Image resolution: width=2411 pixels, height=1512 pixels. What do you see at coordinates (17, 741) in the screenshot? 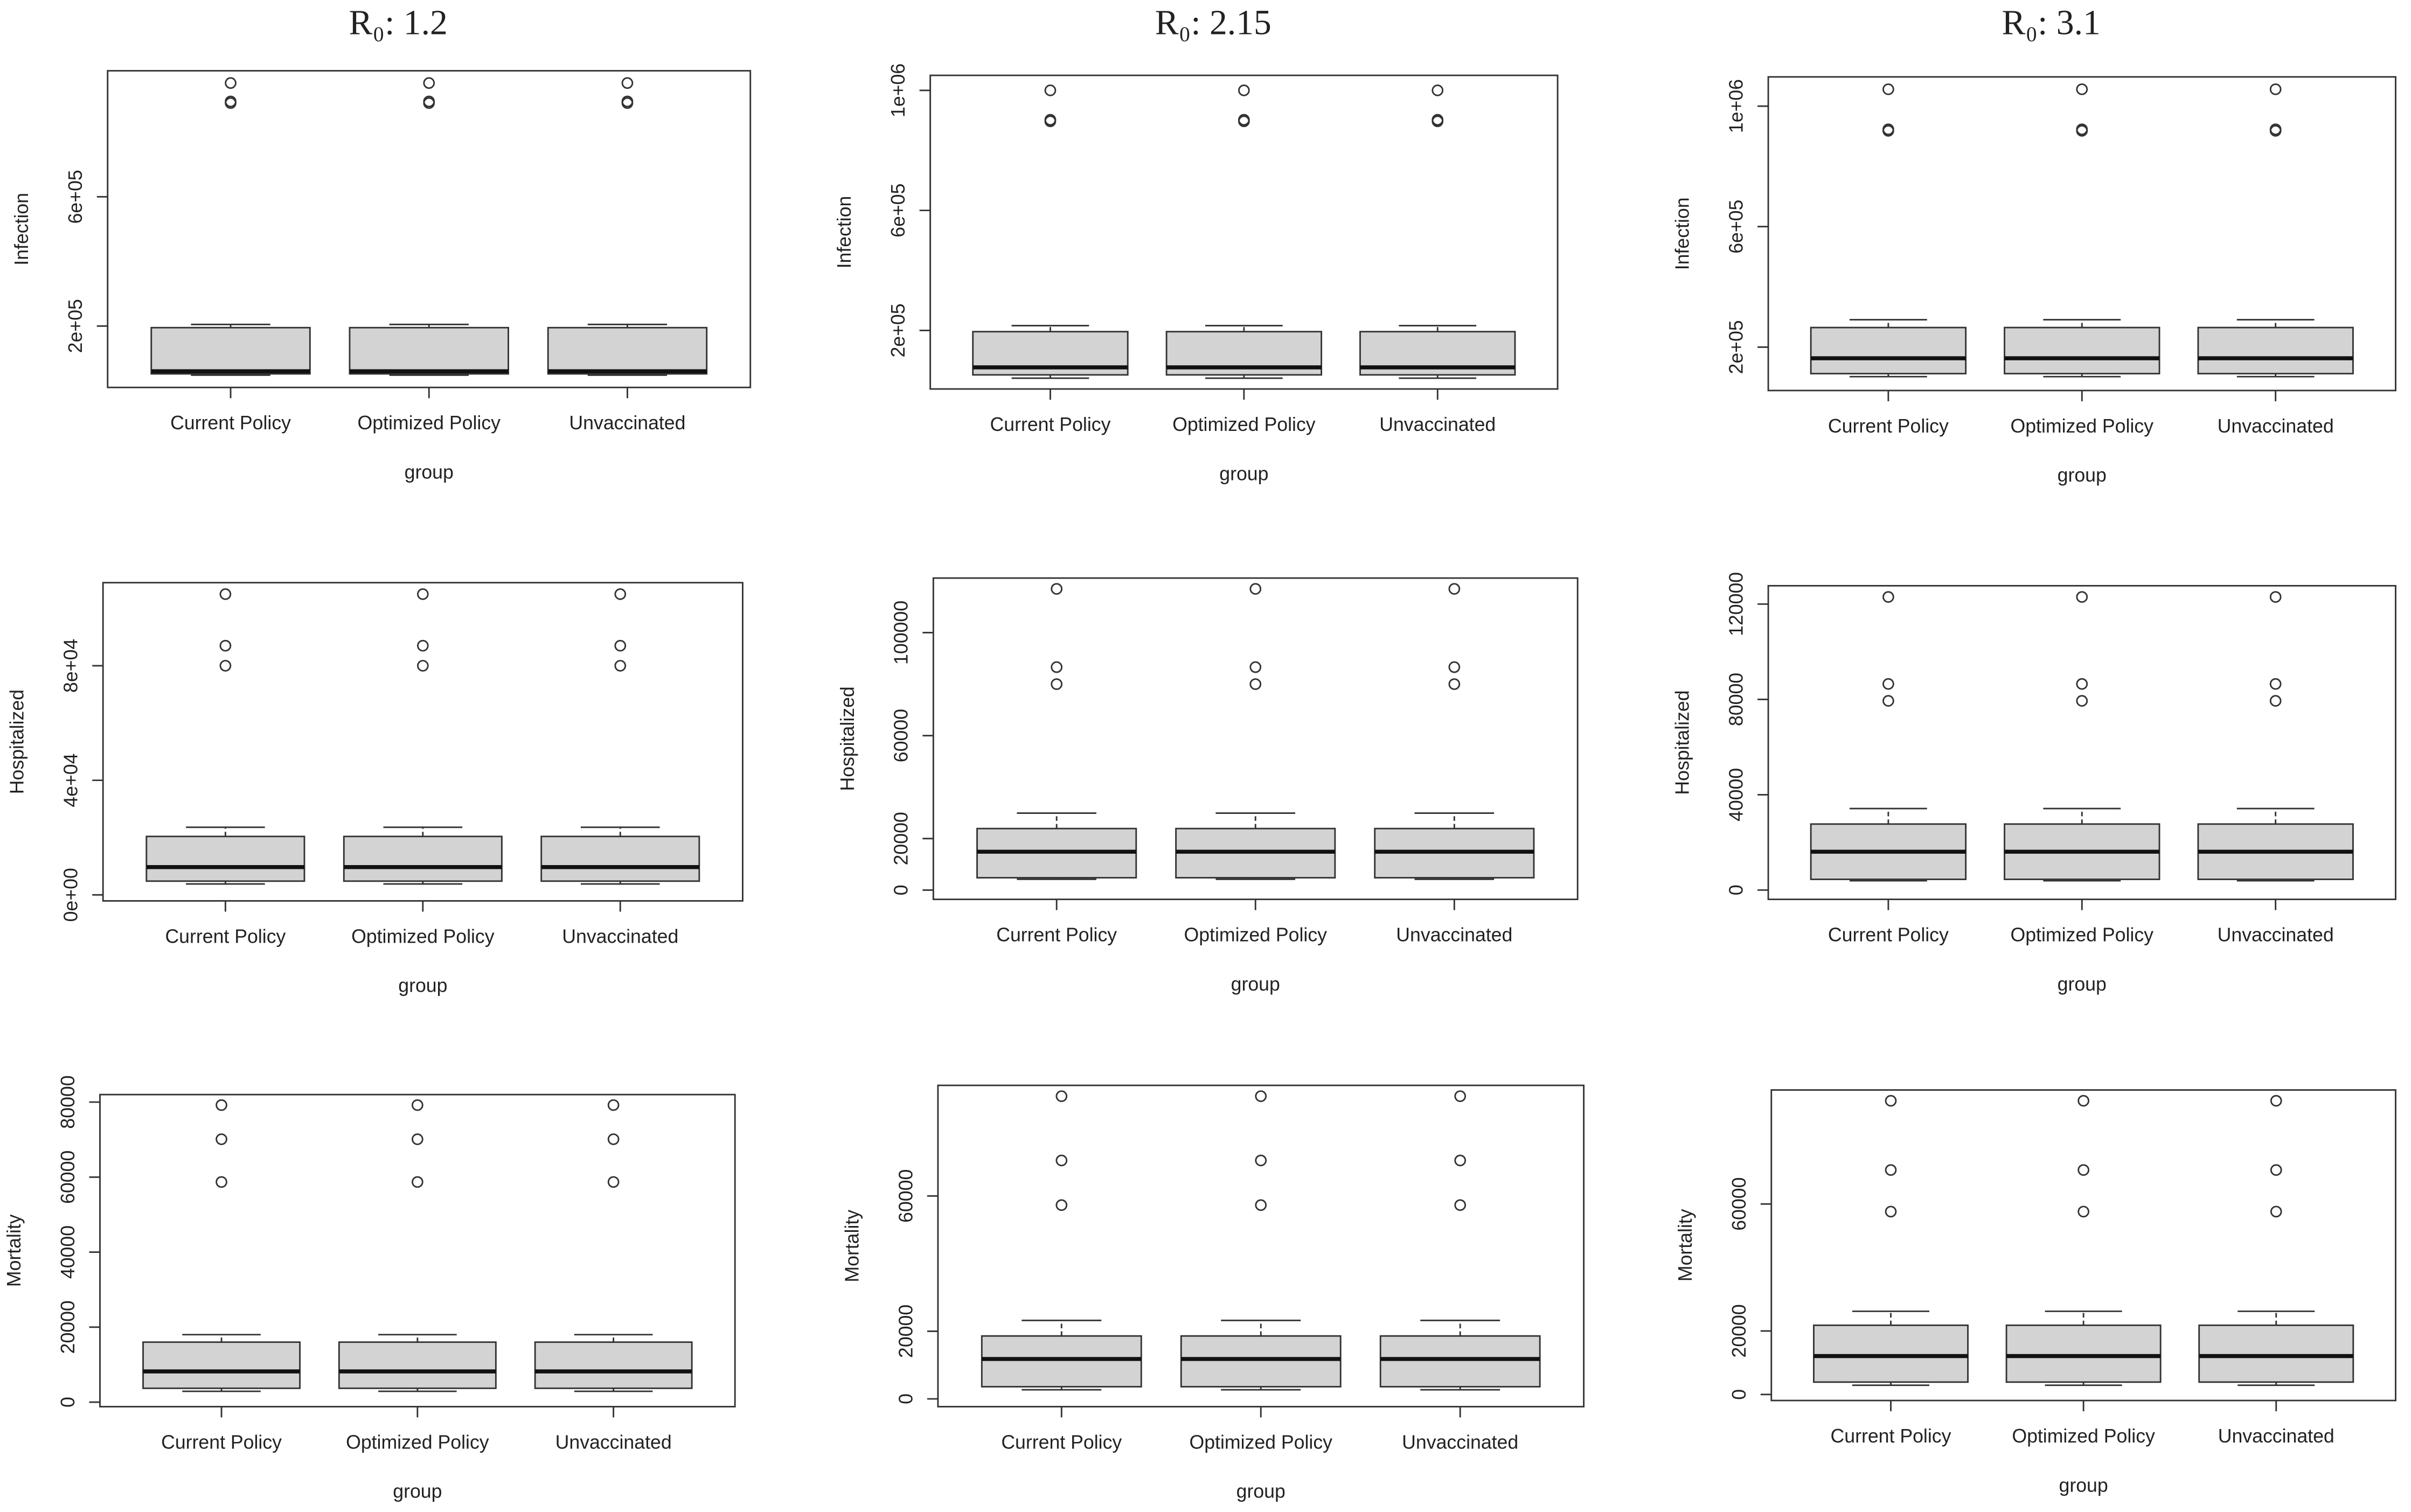
I see `y-axis-label: Hospitalized` at bounding box center [17, 741].